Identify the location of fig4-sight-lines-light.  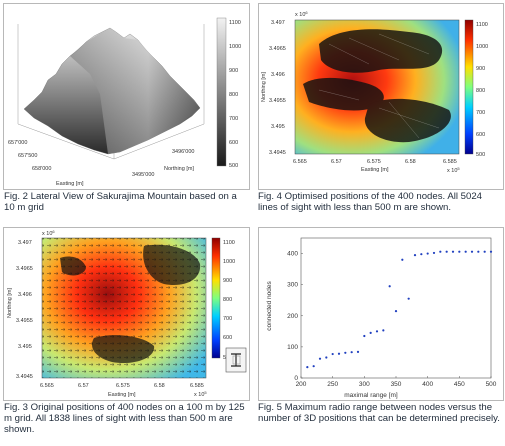
(379, 86).